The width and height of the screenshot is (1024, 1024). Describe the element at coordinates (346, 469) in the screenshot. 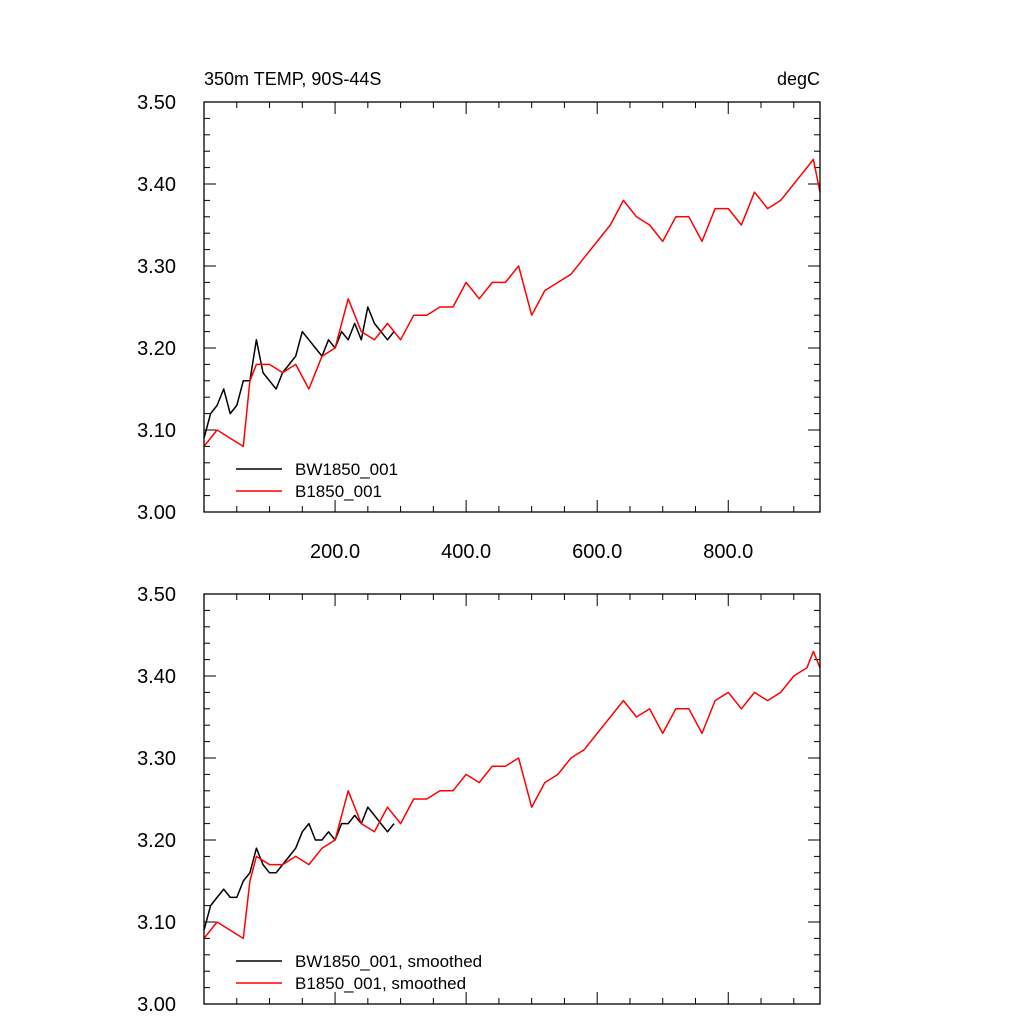

I see `legend-label-bw1850: BW1850_001` at that location.